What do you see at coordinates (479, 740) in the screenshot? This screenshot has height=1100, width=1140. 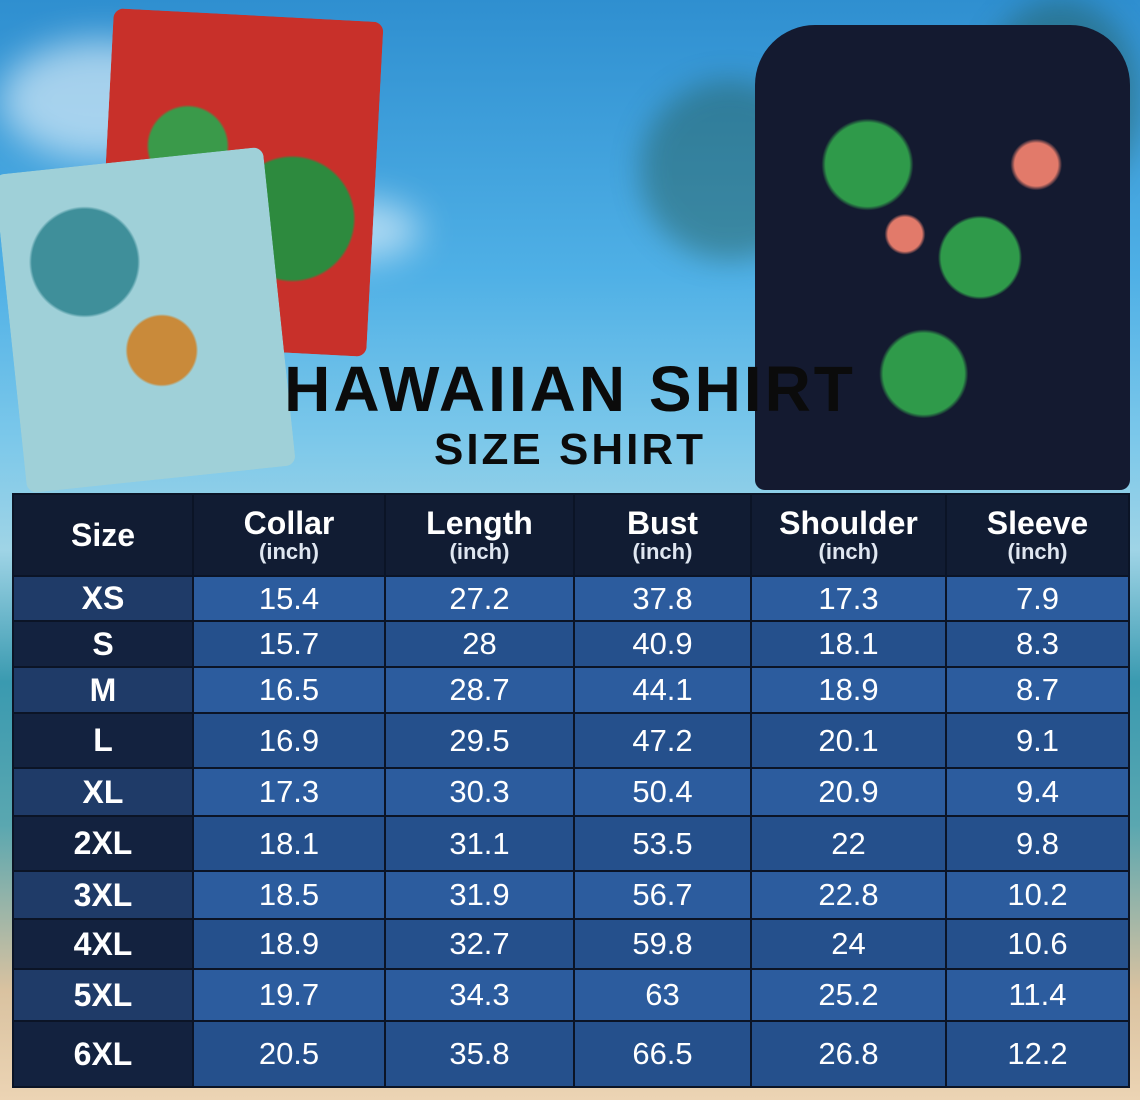 I see `value-cell: 29.5` at bounding box center [479, 740].